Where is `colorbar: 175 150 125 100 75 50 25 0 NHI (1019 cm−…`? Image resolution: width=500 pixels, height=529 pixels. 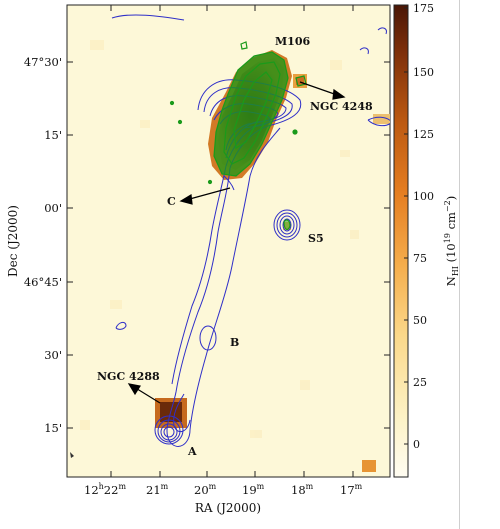
colorbar: 175 150 125 100 75 50 25 0 NHI (1019 cm−… is located at coordinates (426, 240).